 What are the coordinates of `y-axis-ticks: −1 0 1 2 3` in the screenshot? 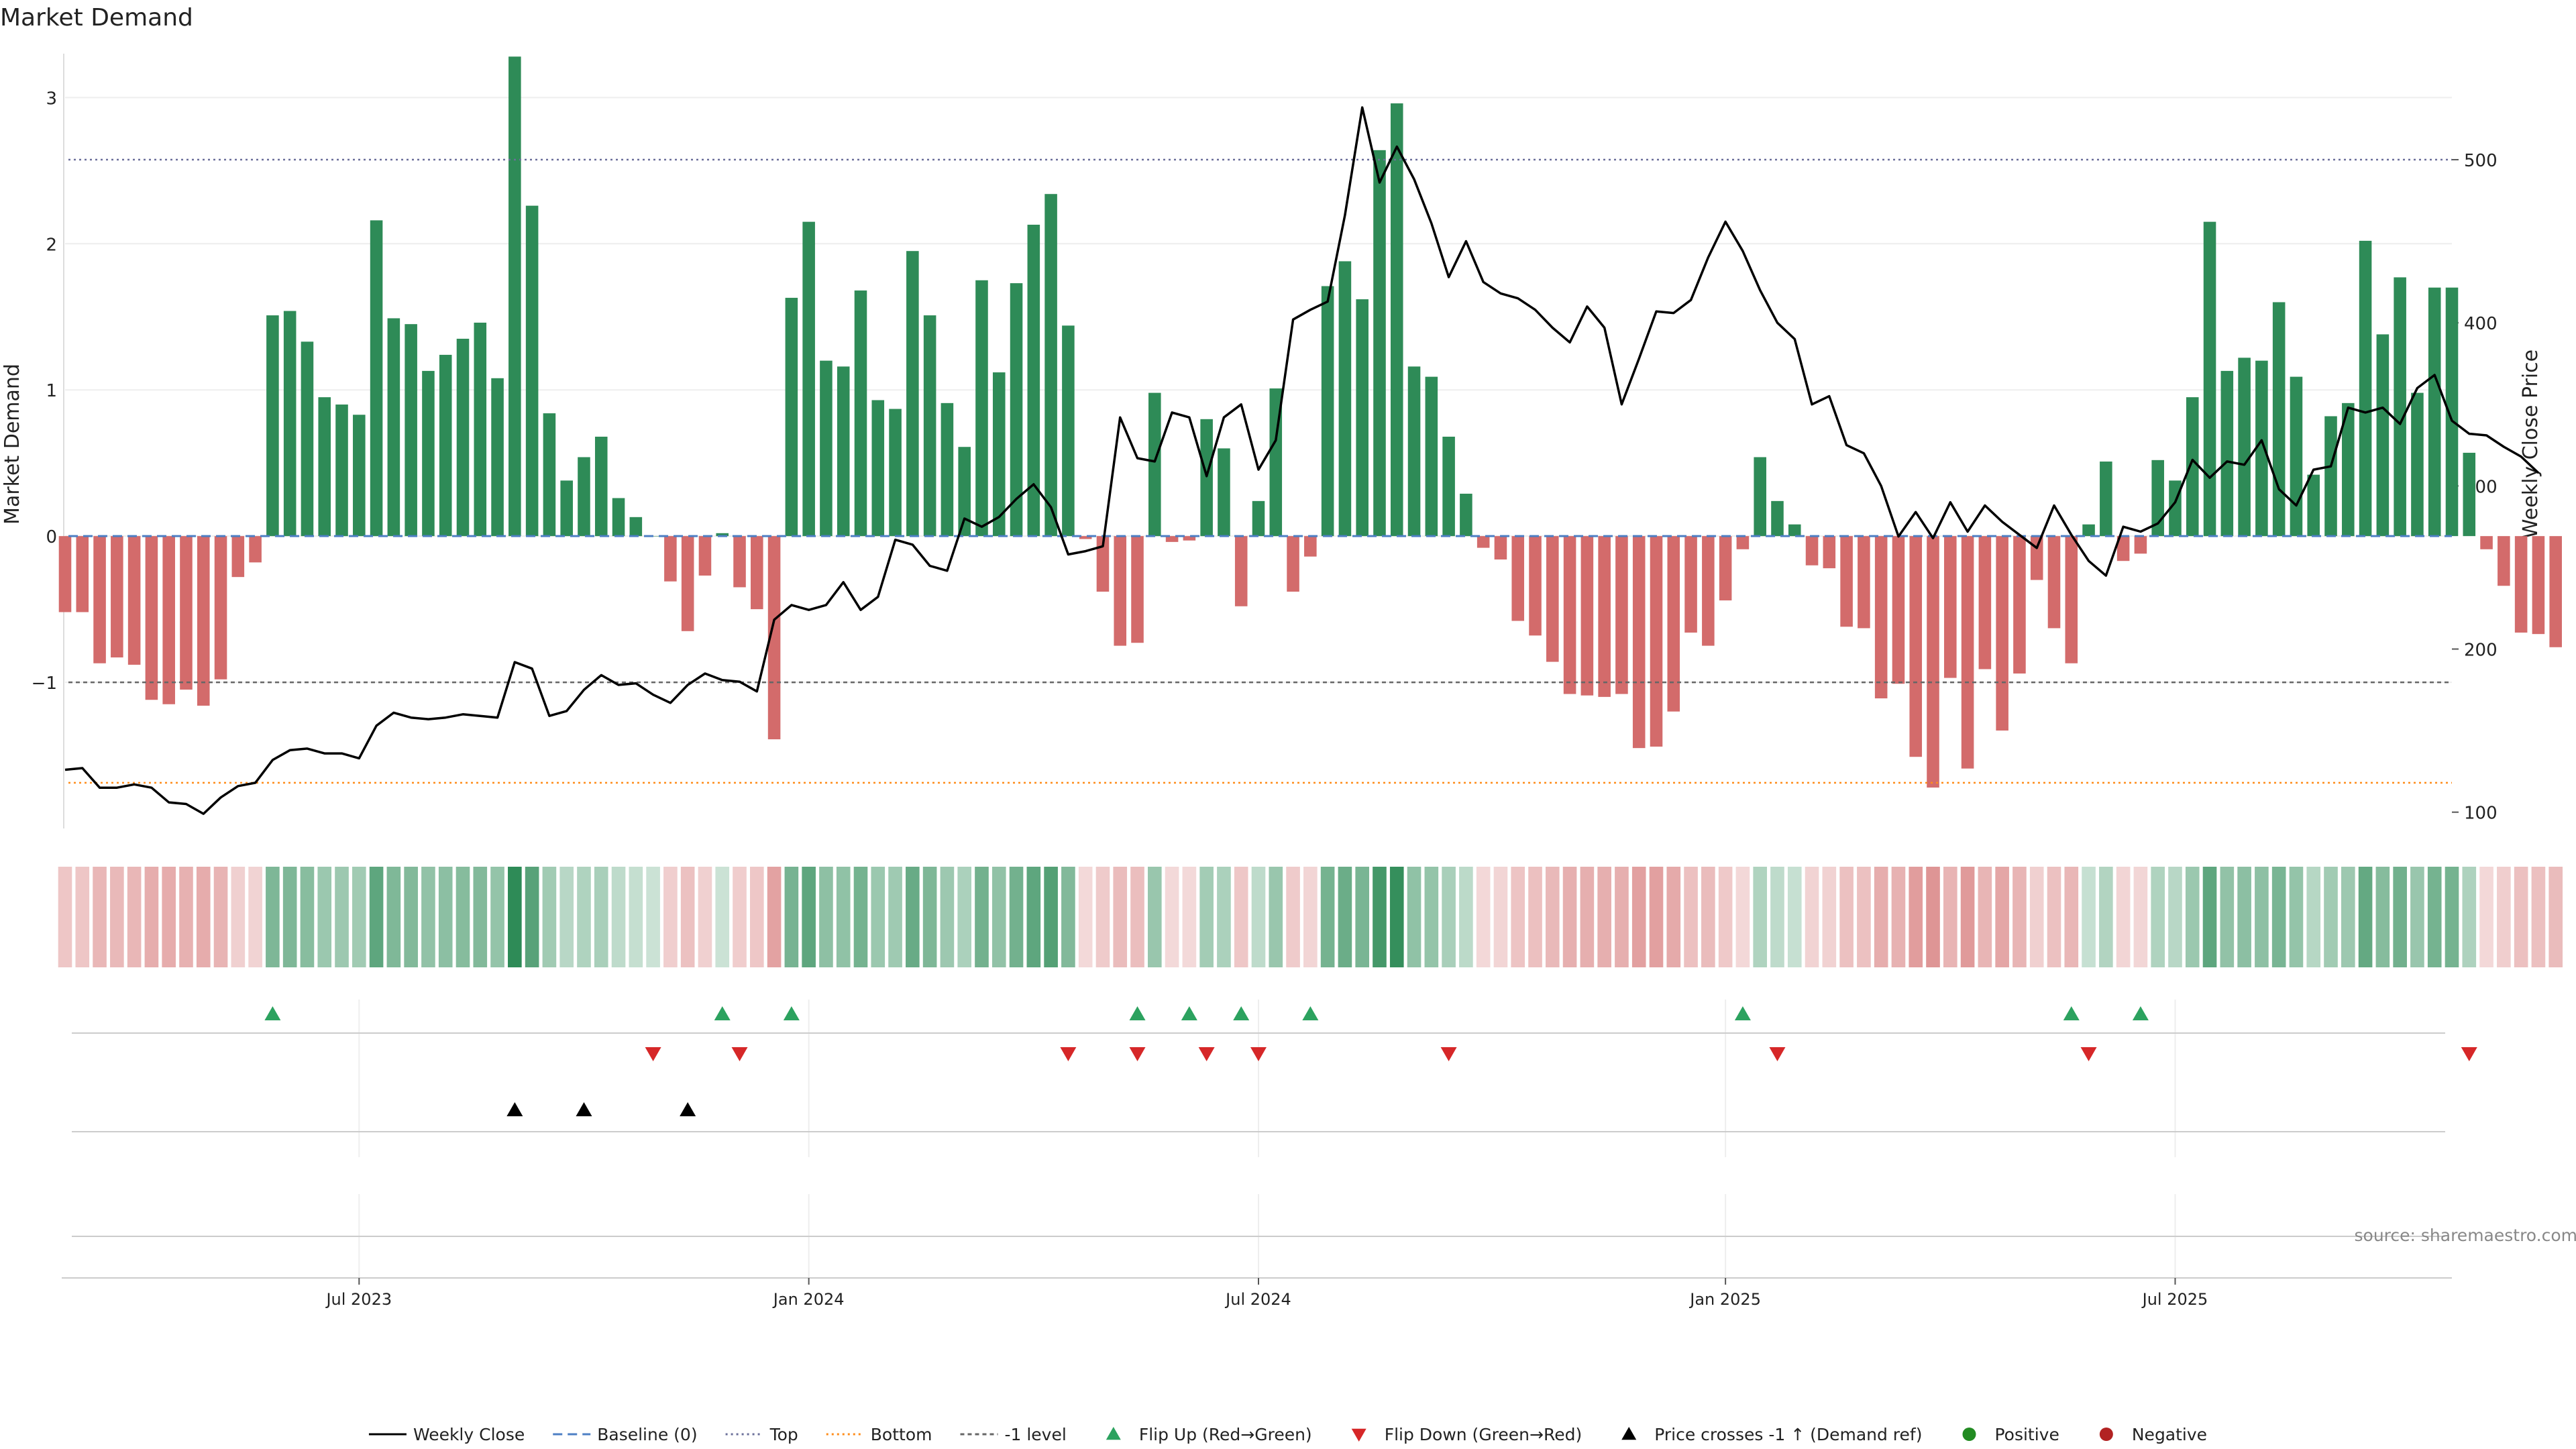 It's located at (44, 391).